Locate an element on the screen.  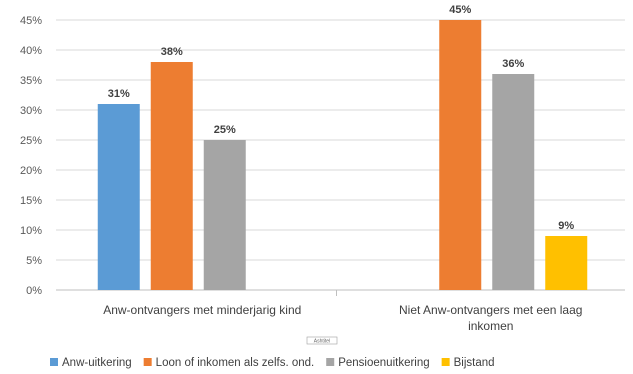
y-tick-label: 40% is located at coordinates (31, 51).